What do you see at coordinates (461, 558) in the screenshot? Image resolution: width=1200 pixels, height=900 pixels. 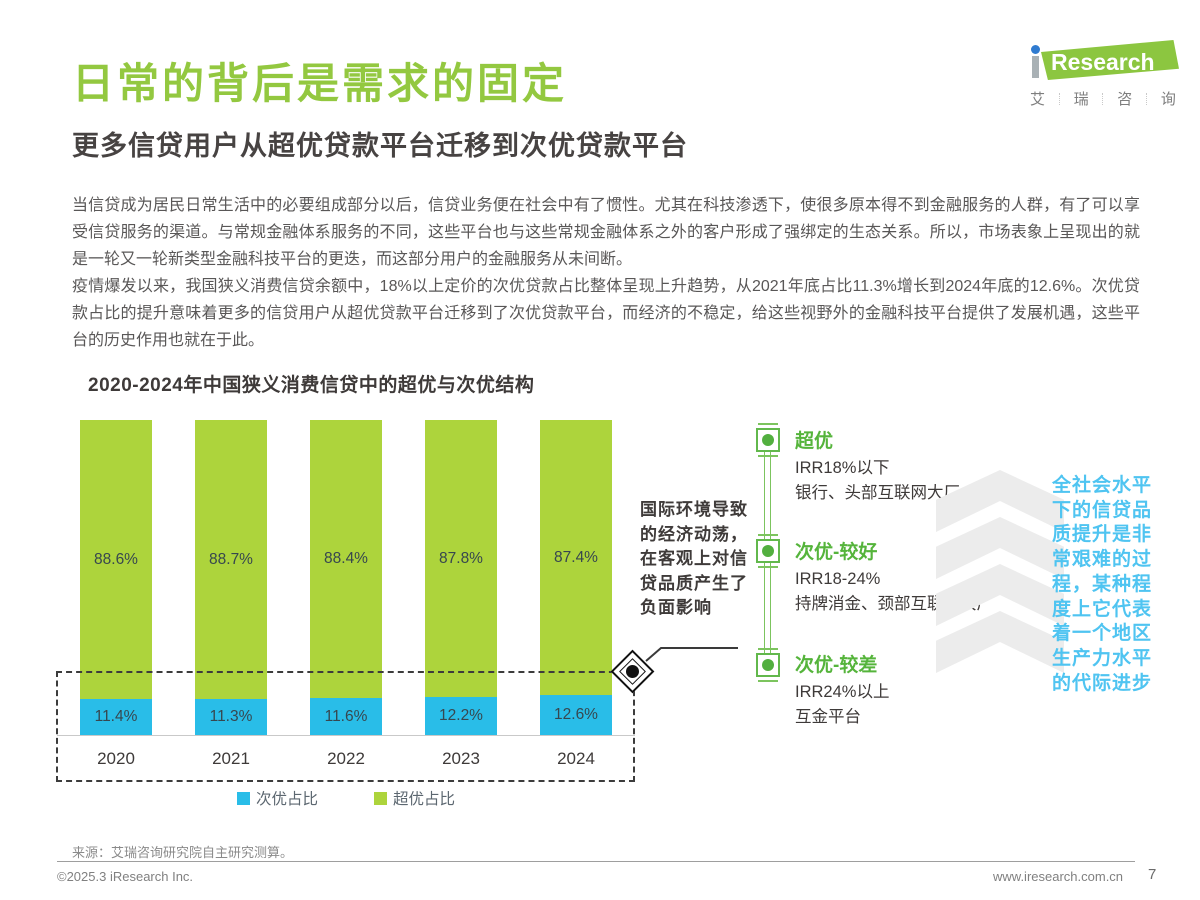 I see `segment-prime: 87.8%` at bounding box center [461, 558].